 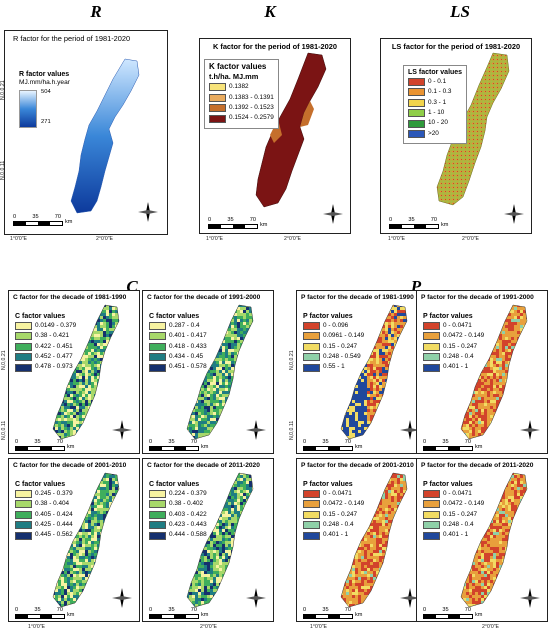 I want to click on legend-label: 0.15 - 0.247, so click(x=460, y=346).